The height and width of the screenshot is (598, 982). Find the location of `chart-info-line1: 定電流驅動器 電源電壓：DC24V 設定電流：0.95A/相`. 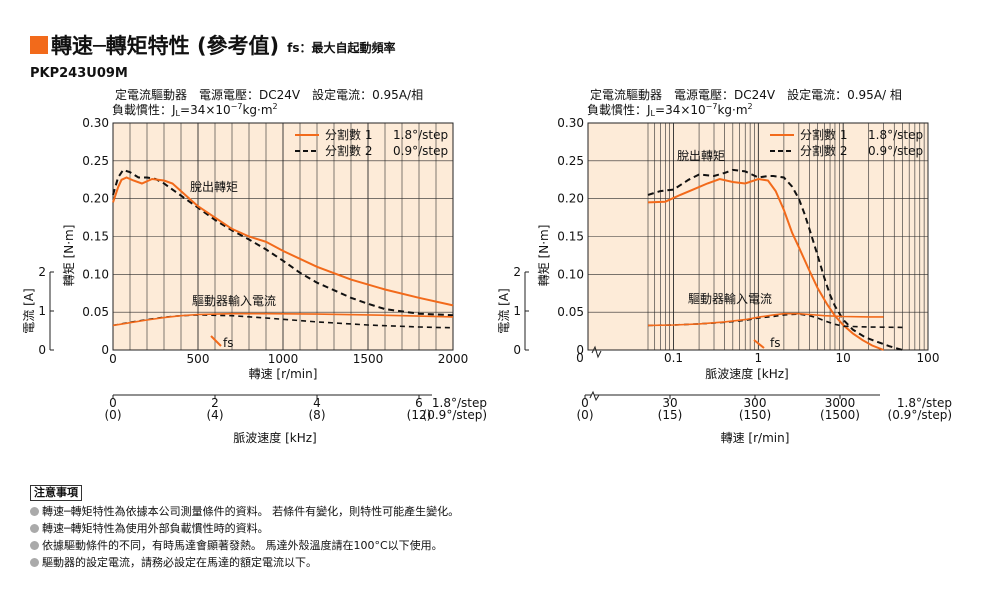

chart-info-line1: 定電流驅動器 電源電壓：DC24V 設定電流：0.95A/相 is located at coordinates (269, 94).